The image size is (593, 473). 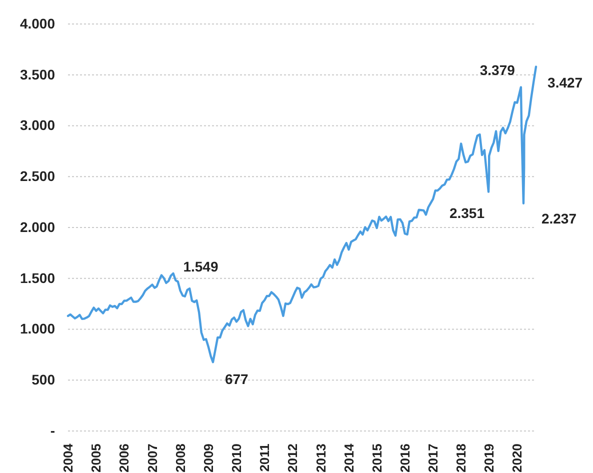 What do you see at coordinates (461, 458) in the screenshot?
I see `x-tick-label: 2018` at bounding box center [461, 458].